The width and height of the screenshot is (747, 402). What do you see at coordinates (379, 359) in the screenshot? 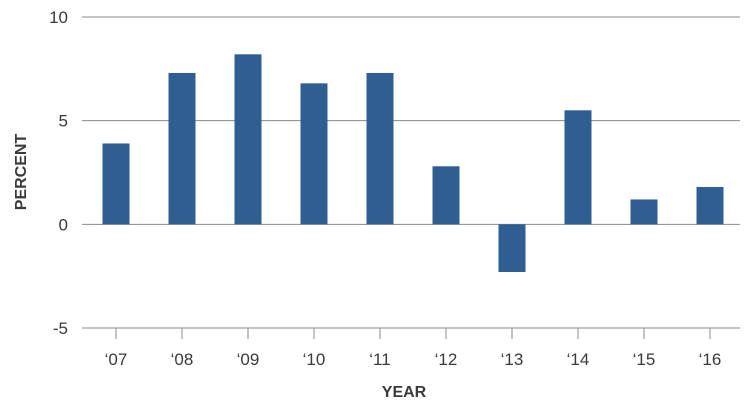
I see `x-tick-label: ‘11` at bounding box center [379, 359].